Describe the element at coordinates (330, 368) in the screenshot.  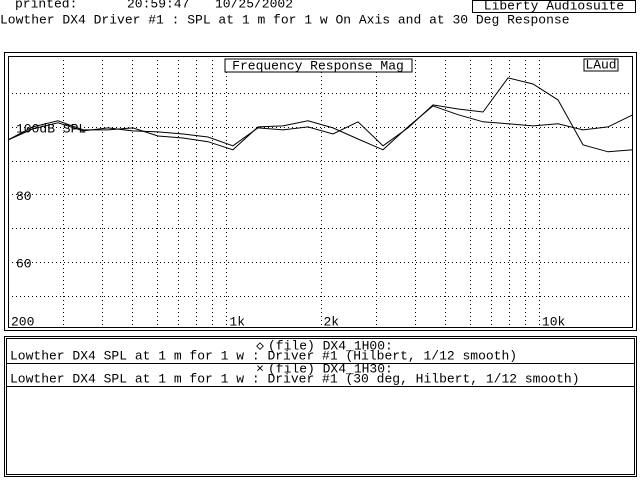
I see `legend-name: (file) DX4_1H30:` at that location.